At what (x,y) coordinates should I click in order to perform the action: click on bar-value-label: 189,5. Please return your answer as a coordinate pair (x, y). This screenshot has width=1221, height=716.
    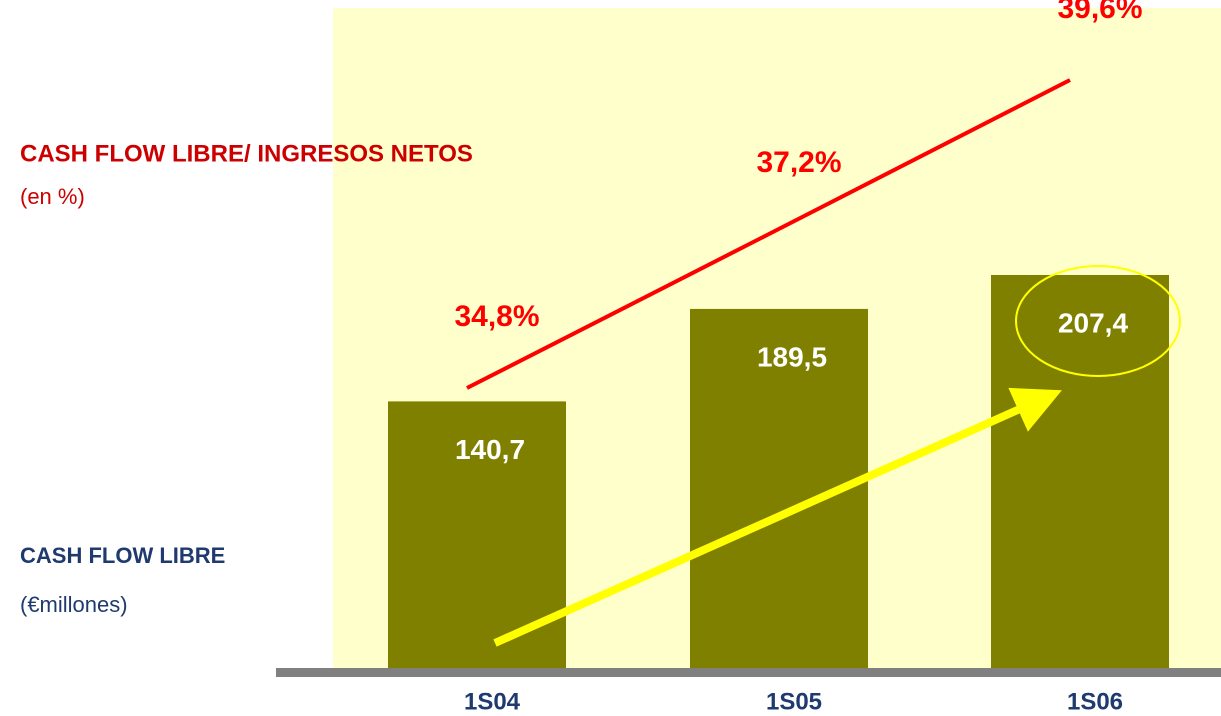
    Looking at the image, I should click on (792, 356).